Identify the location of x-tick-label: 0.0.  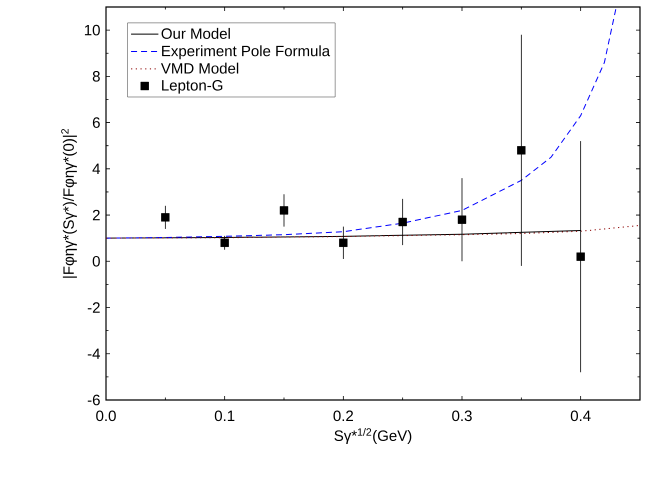
(106, 416).